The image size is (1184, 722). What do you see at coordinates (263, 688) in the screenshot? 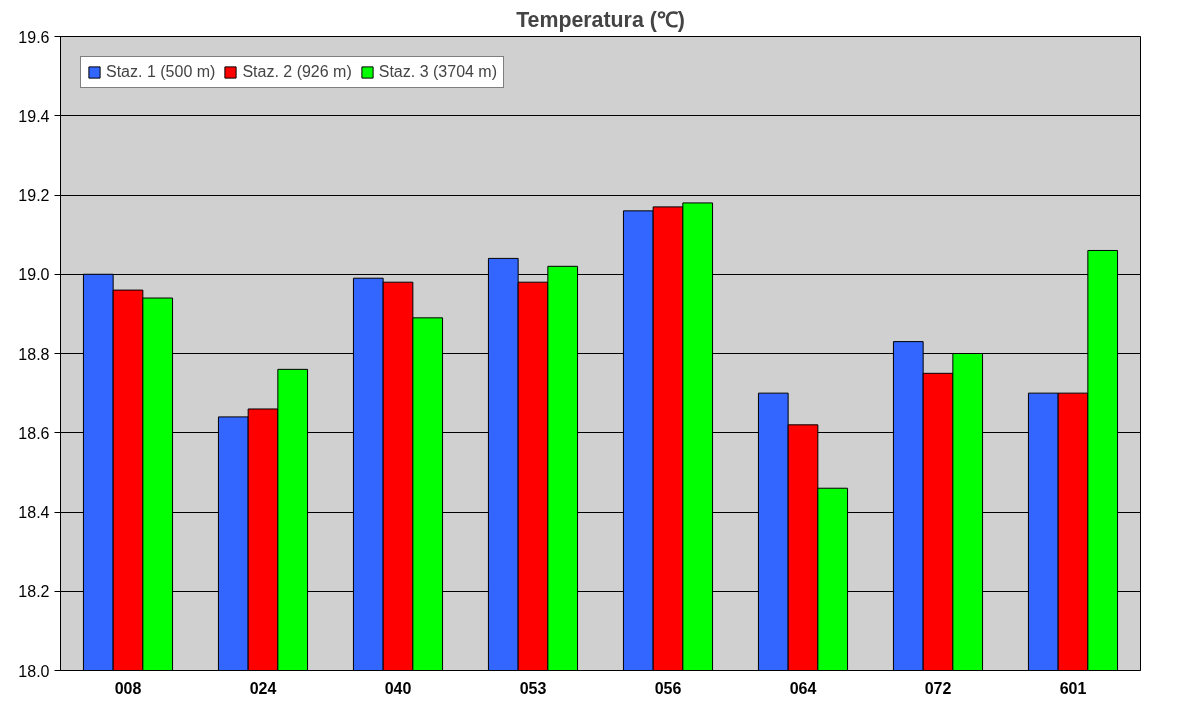
I see `x-tick-label: 024` at bounding box center [263, 688].